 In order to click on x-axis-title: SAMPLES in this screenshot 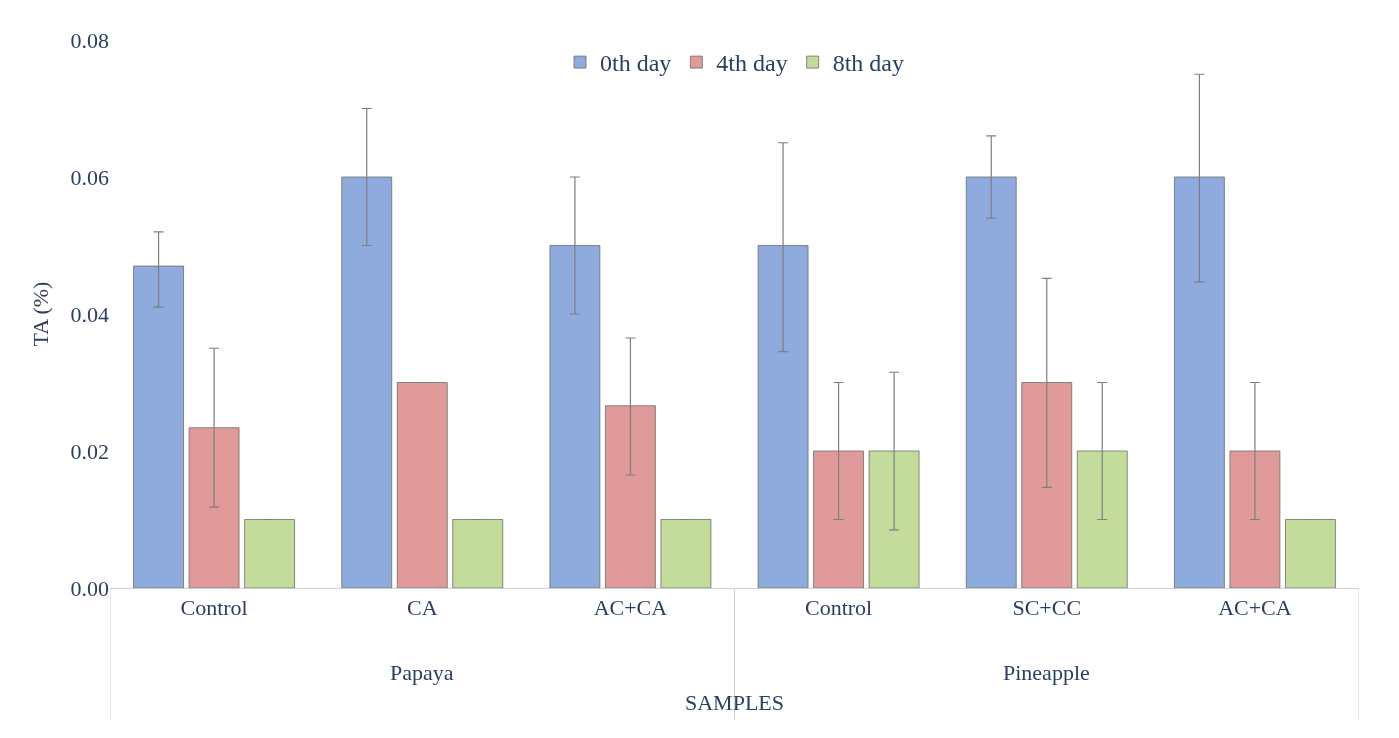, I will do `click(734, 703)`.